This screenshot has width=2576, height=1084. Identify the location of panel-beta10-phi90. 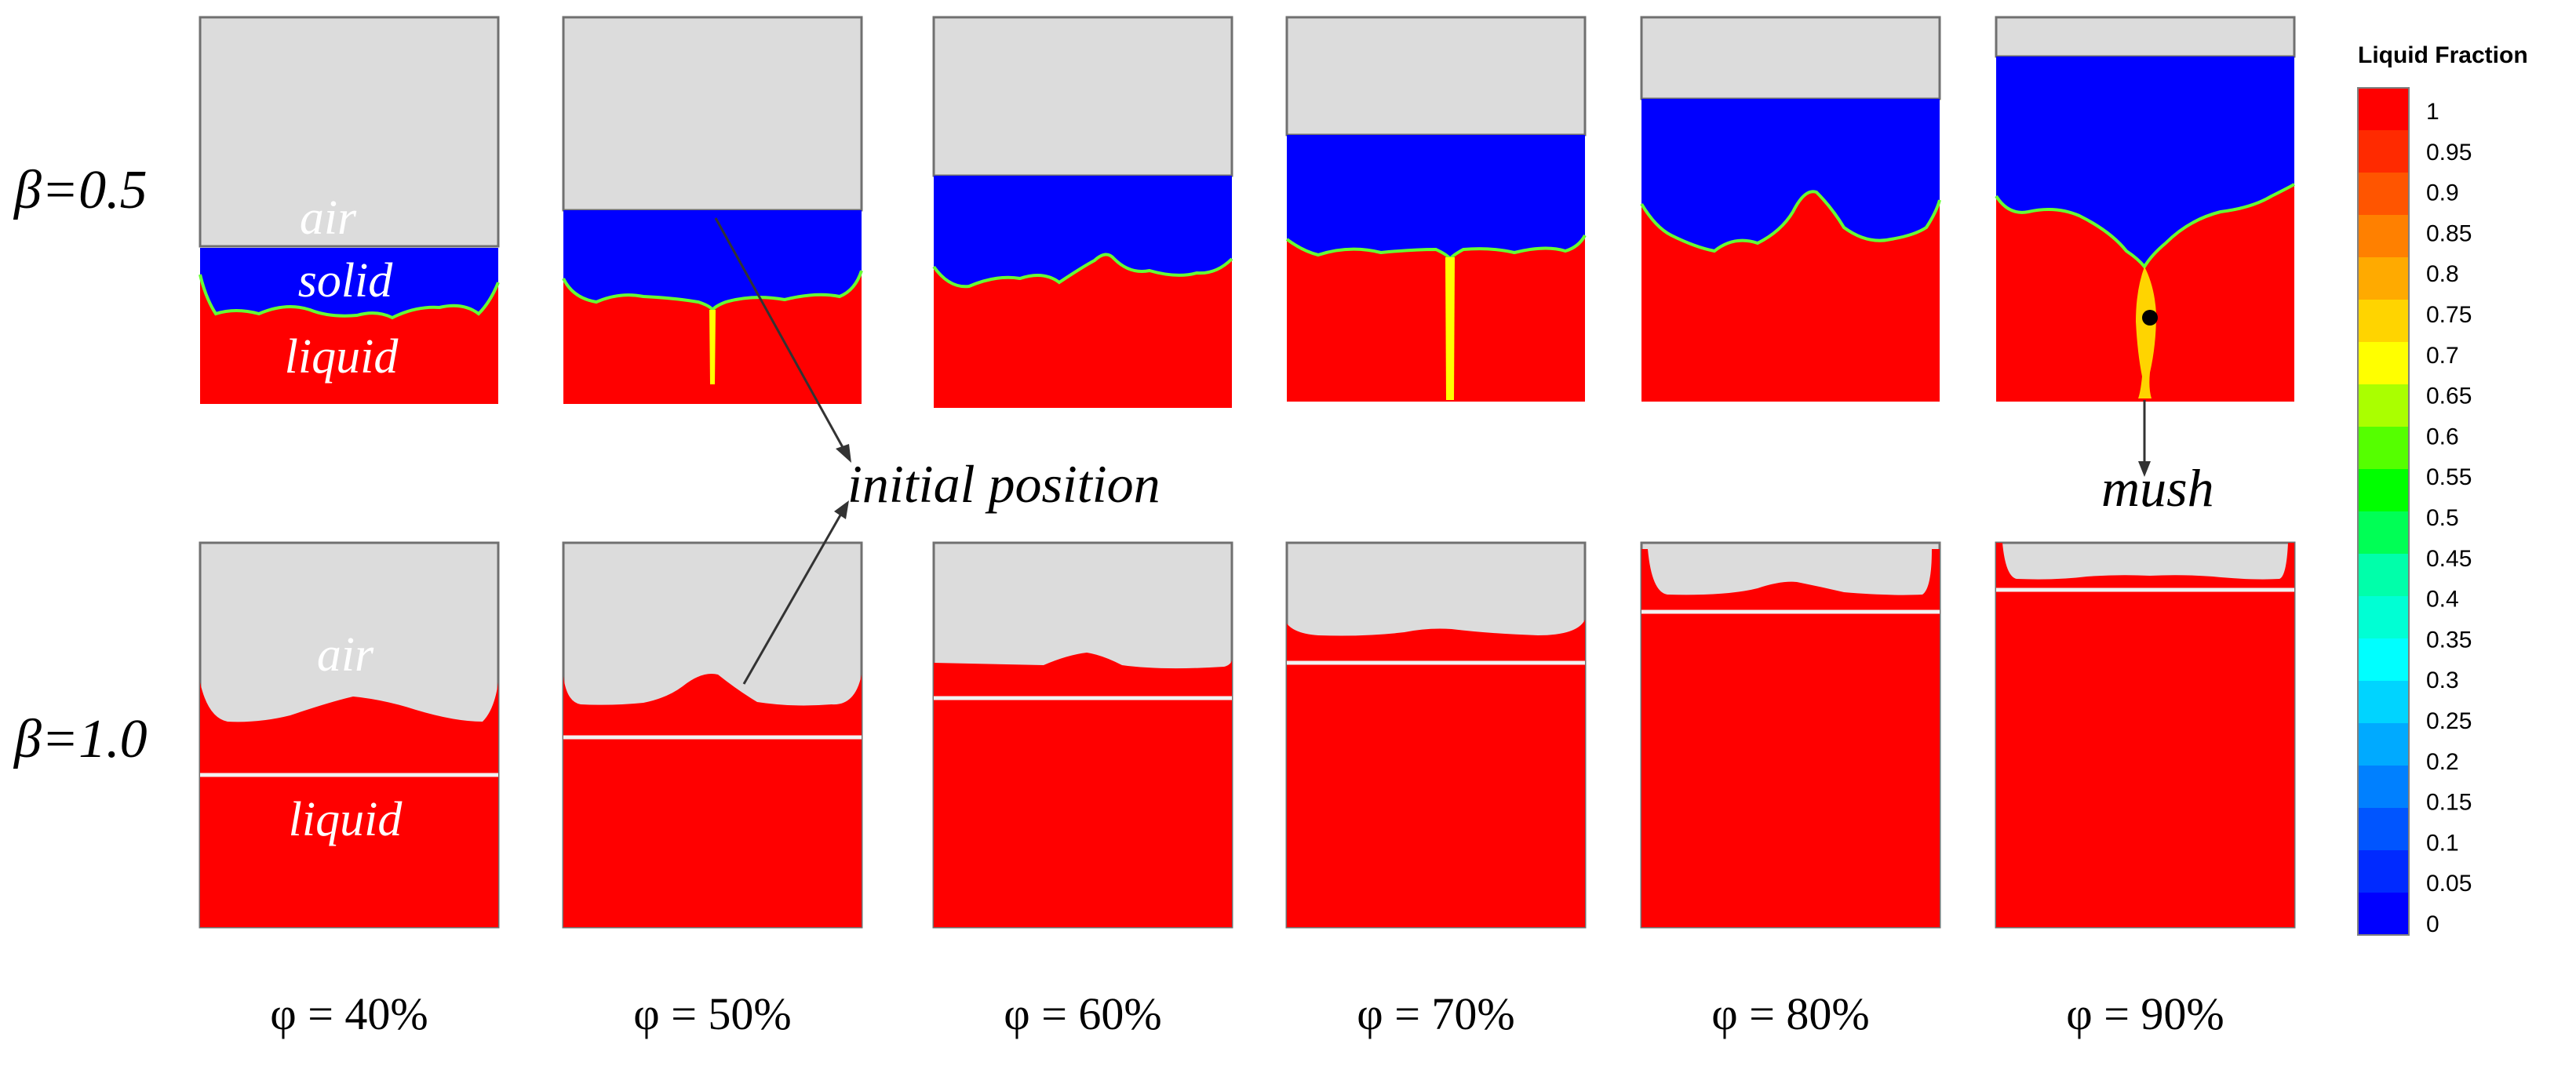
(2145, 735).